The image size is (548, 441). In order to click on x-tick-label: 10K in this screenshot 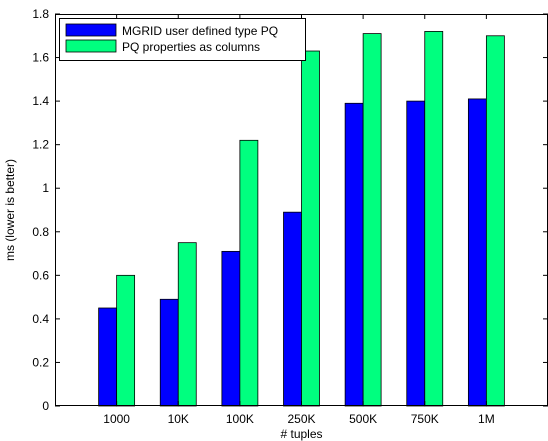, I will do `click(178, 419)`.